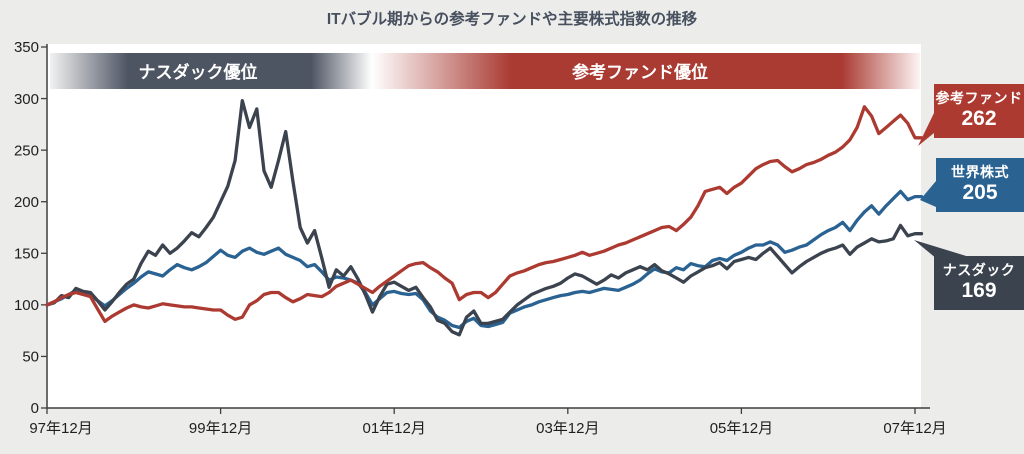 This screenshot has width=1024, height=454. Describe the element at coordinates (26, 305) in the screenshot. I see `y-tick-label: 100` at that location.